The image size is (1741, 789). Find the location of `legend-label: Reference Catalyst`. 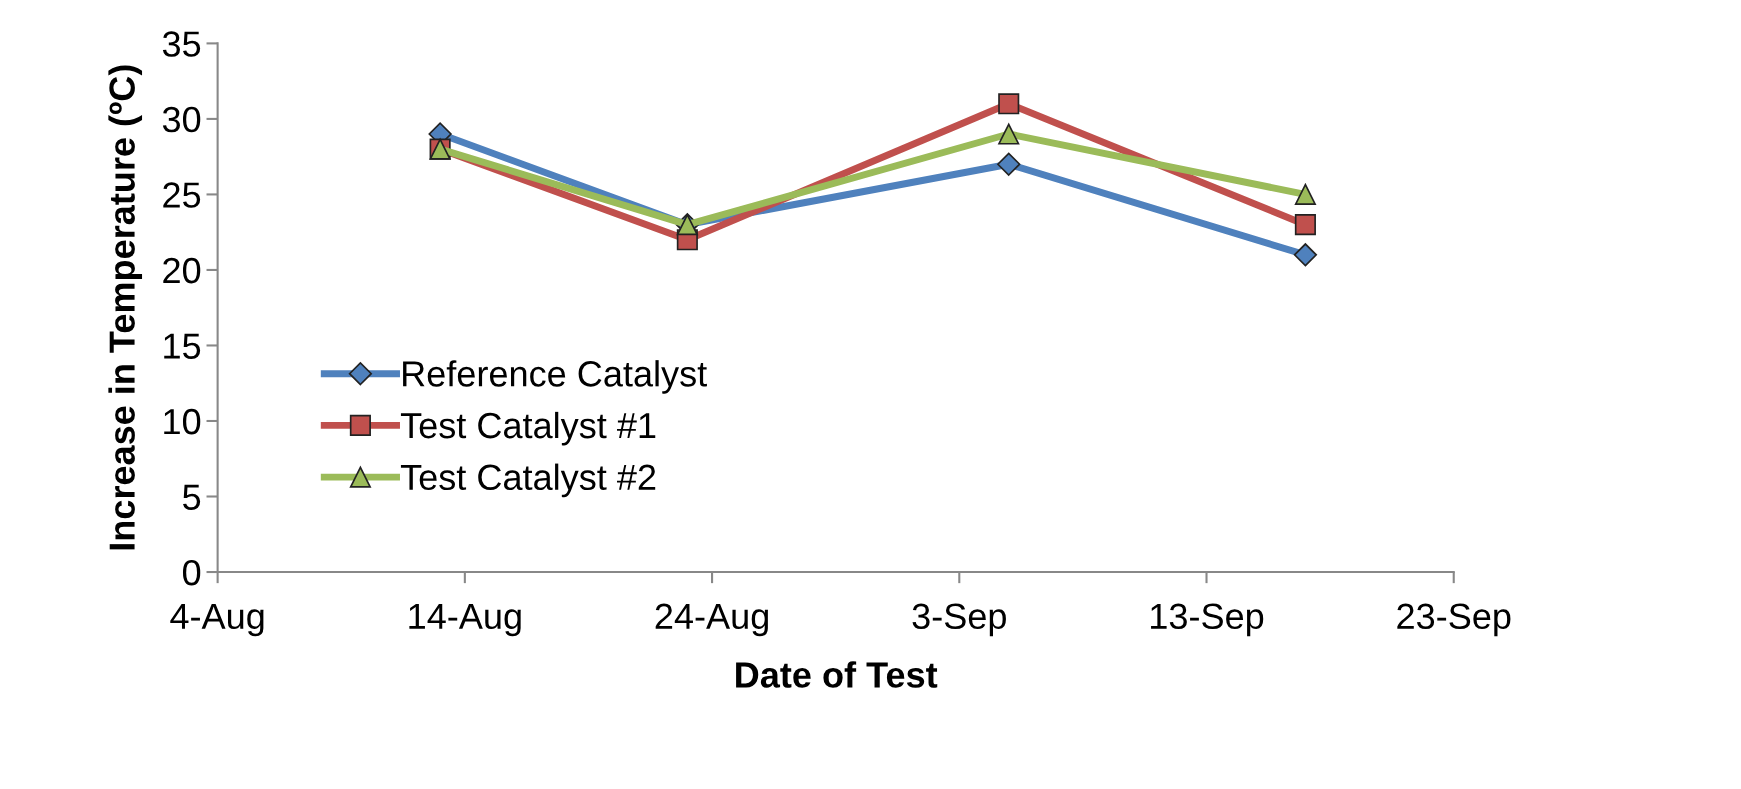

legend-label: Reference Catalyst is located at coordinates (555, 377).